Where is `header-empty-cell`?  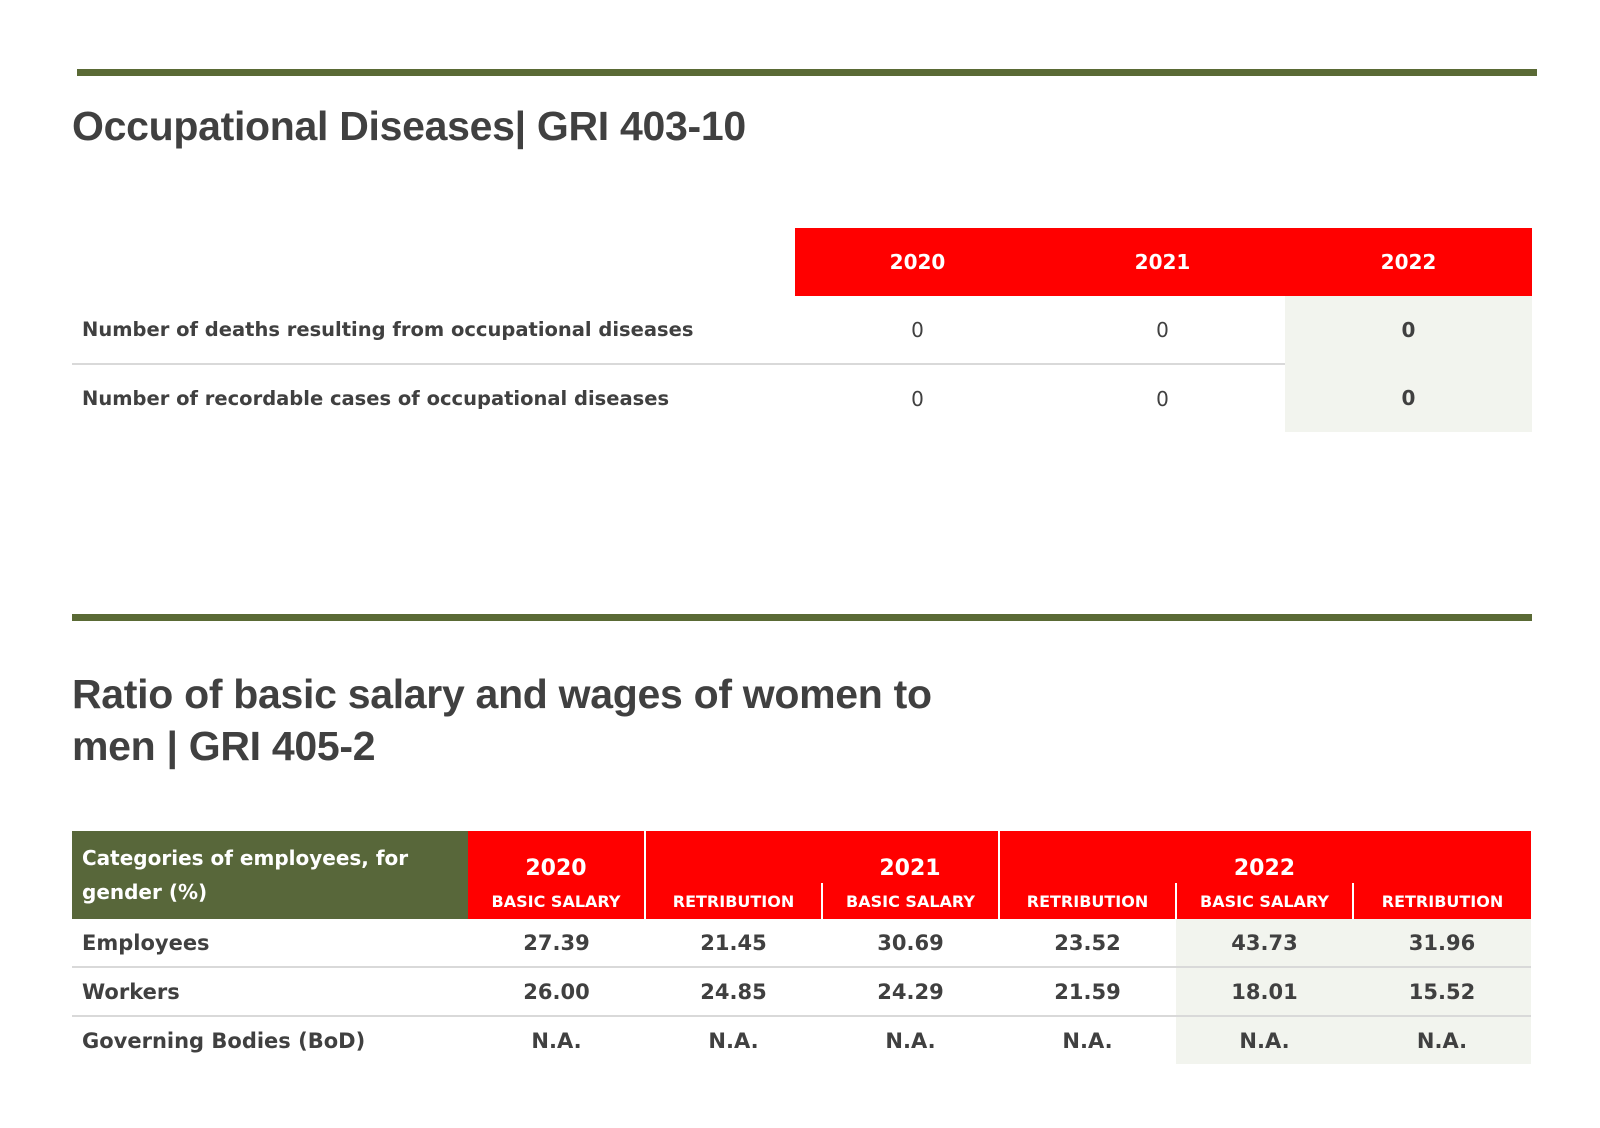 header-empty-cell is located at coordinates (433, 262).